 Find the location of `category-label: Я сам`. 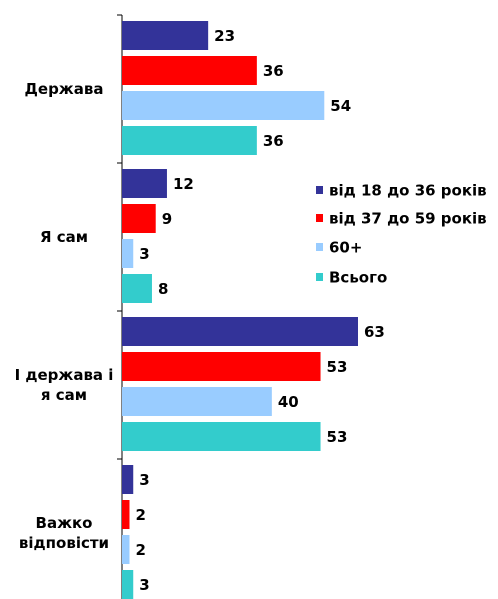

category-label: Я сам is located at coordinates (64, 237).